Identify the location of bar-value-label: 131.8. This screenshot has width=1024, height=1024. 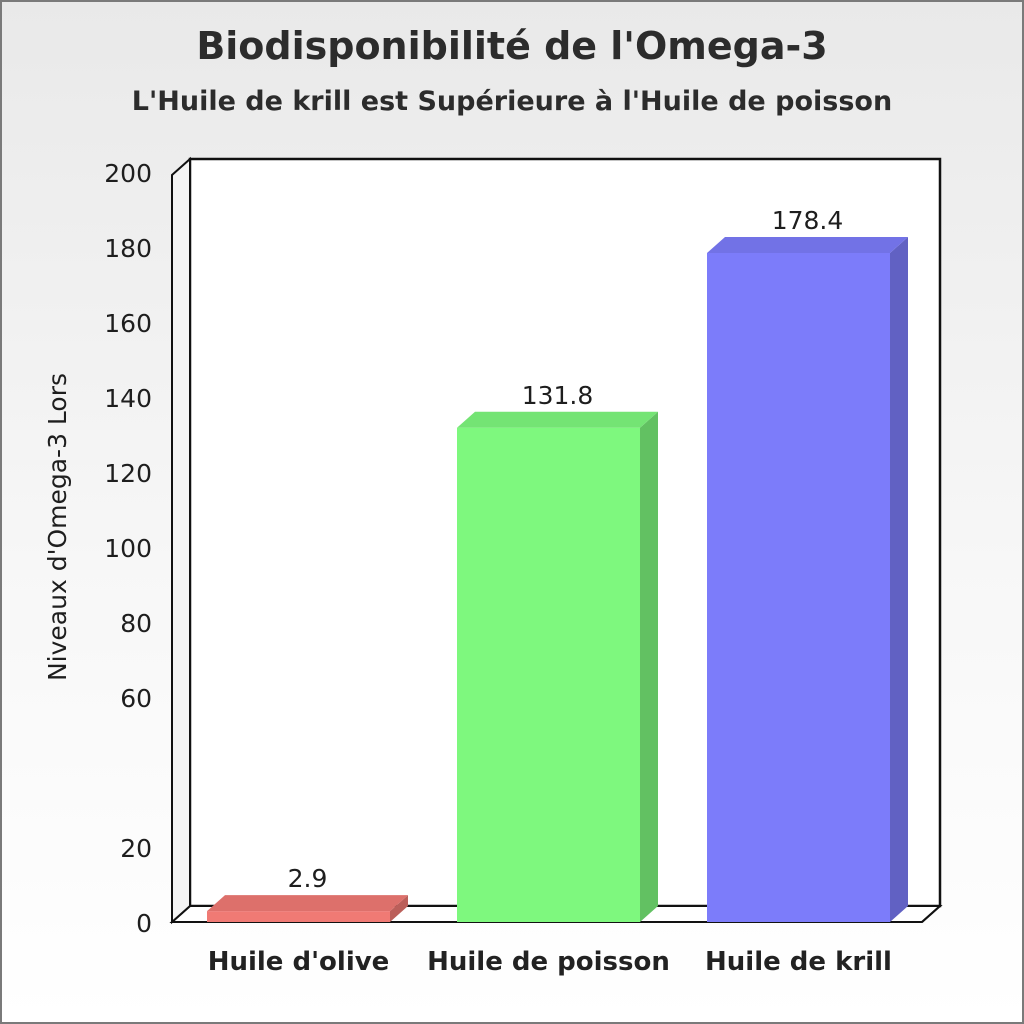
(558, 395).